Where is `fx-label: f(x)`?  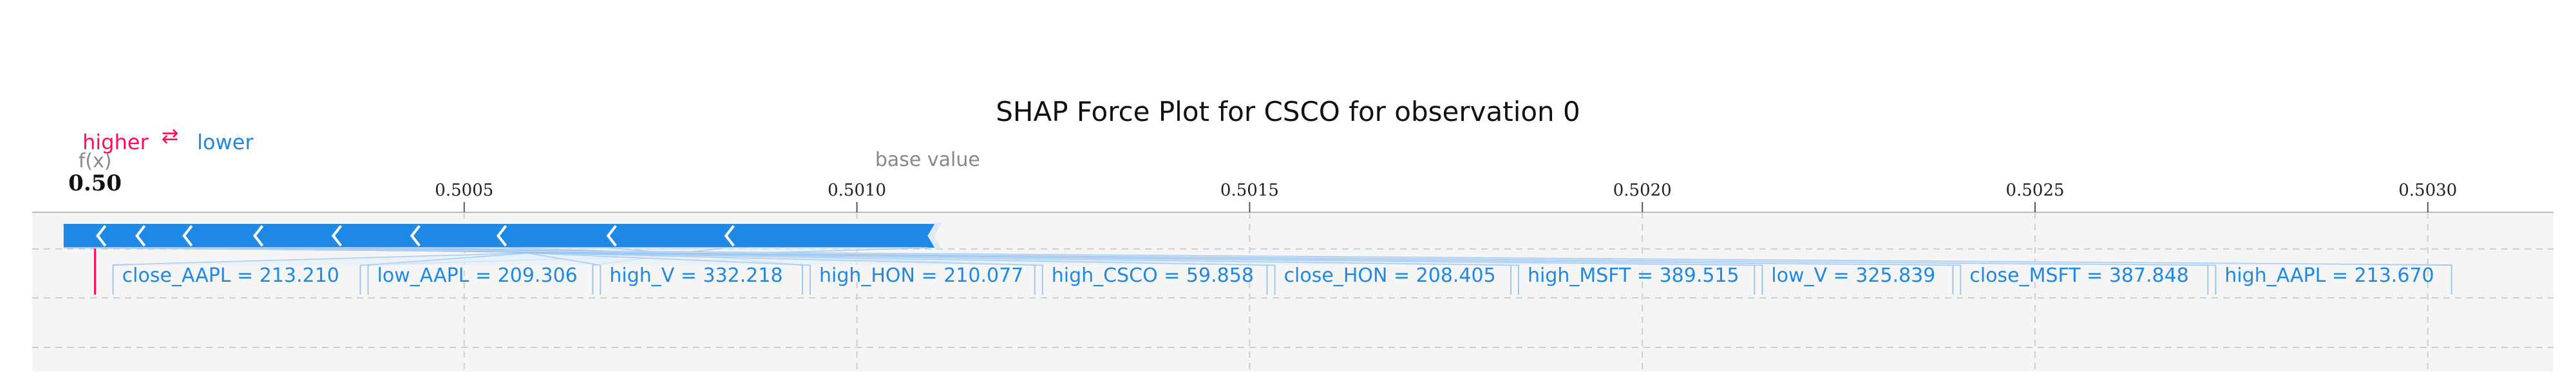 fx-label: f(x) is located at coordinates (96, 161).